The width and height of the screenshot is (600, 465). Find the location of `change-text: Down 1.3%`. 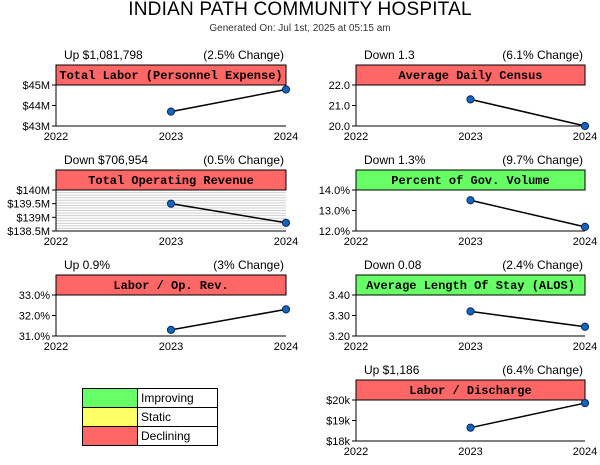

change-text: Down 1.3% is located at coordinates (395, 160).